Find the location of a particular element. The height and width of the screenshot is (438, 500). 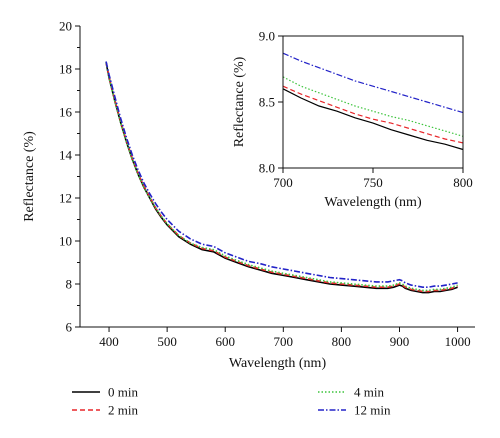

inset-y-tick-label: 8.5 is located at coordinates (267, 102).